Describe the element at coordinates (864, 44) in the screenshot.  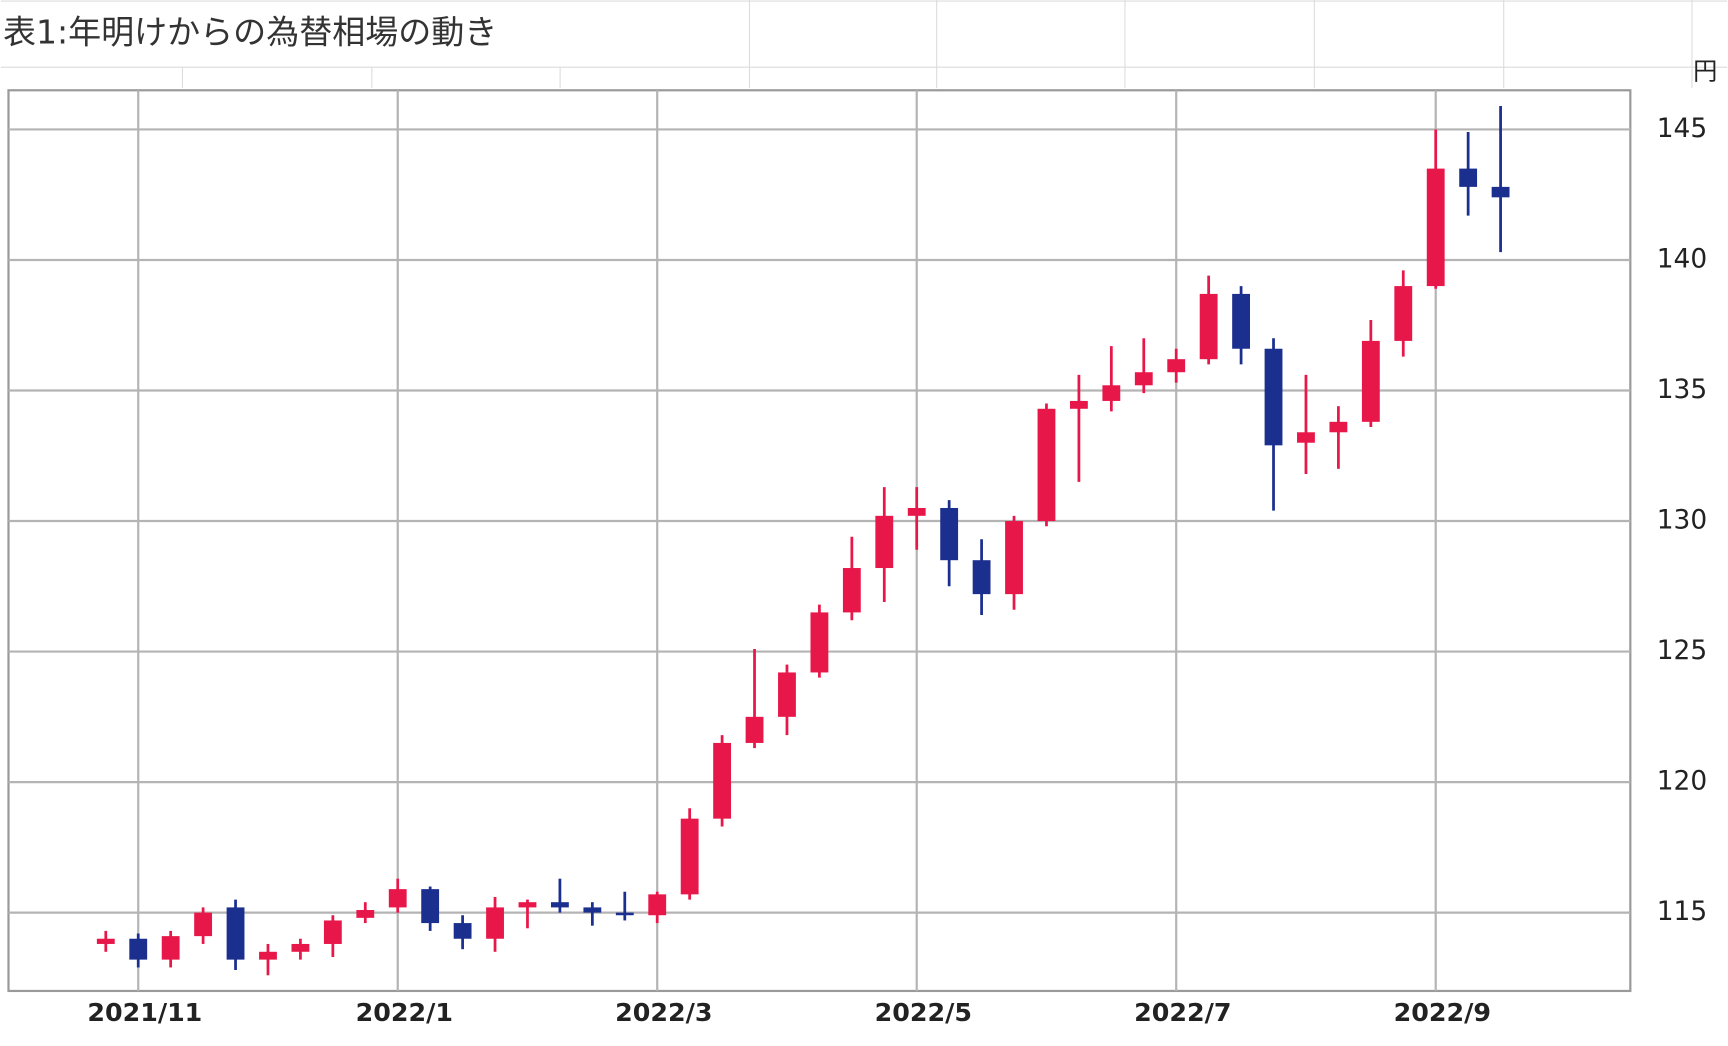
I see `sheet-cells` at that location.